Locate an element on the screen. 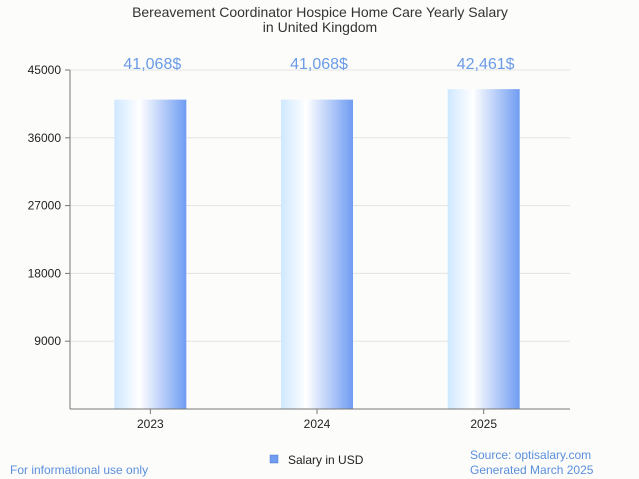  data-label-2023: 41,068$ is located at coordinates (152, 64).